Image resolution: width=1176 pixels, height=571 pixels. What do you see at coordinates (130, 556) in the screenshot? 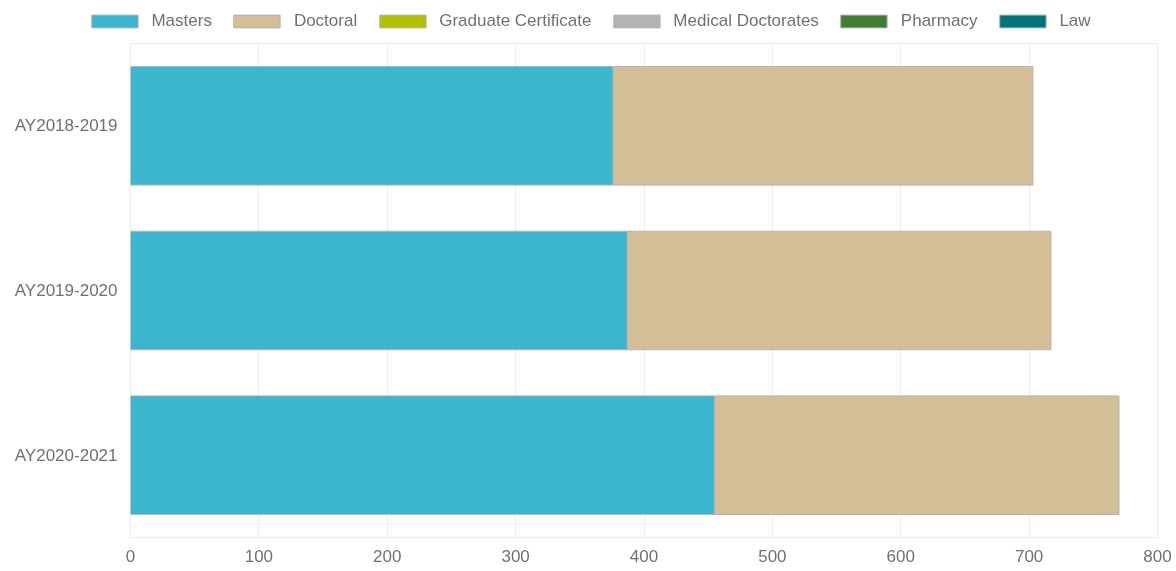
I see `x-tick-label: 0` at bounding box center [130, 556].